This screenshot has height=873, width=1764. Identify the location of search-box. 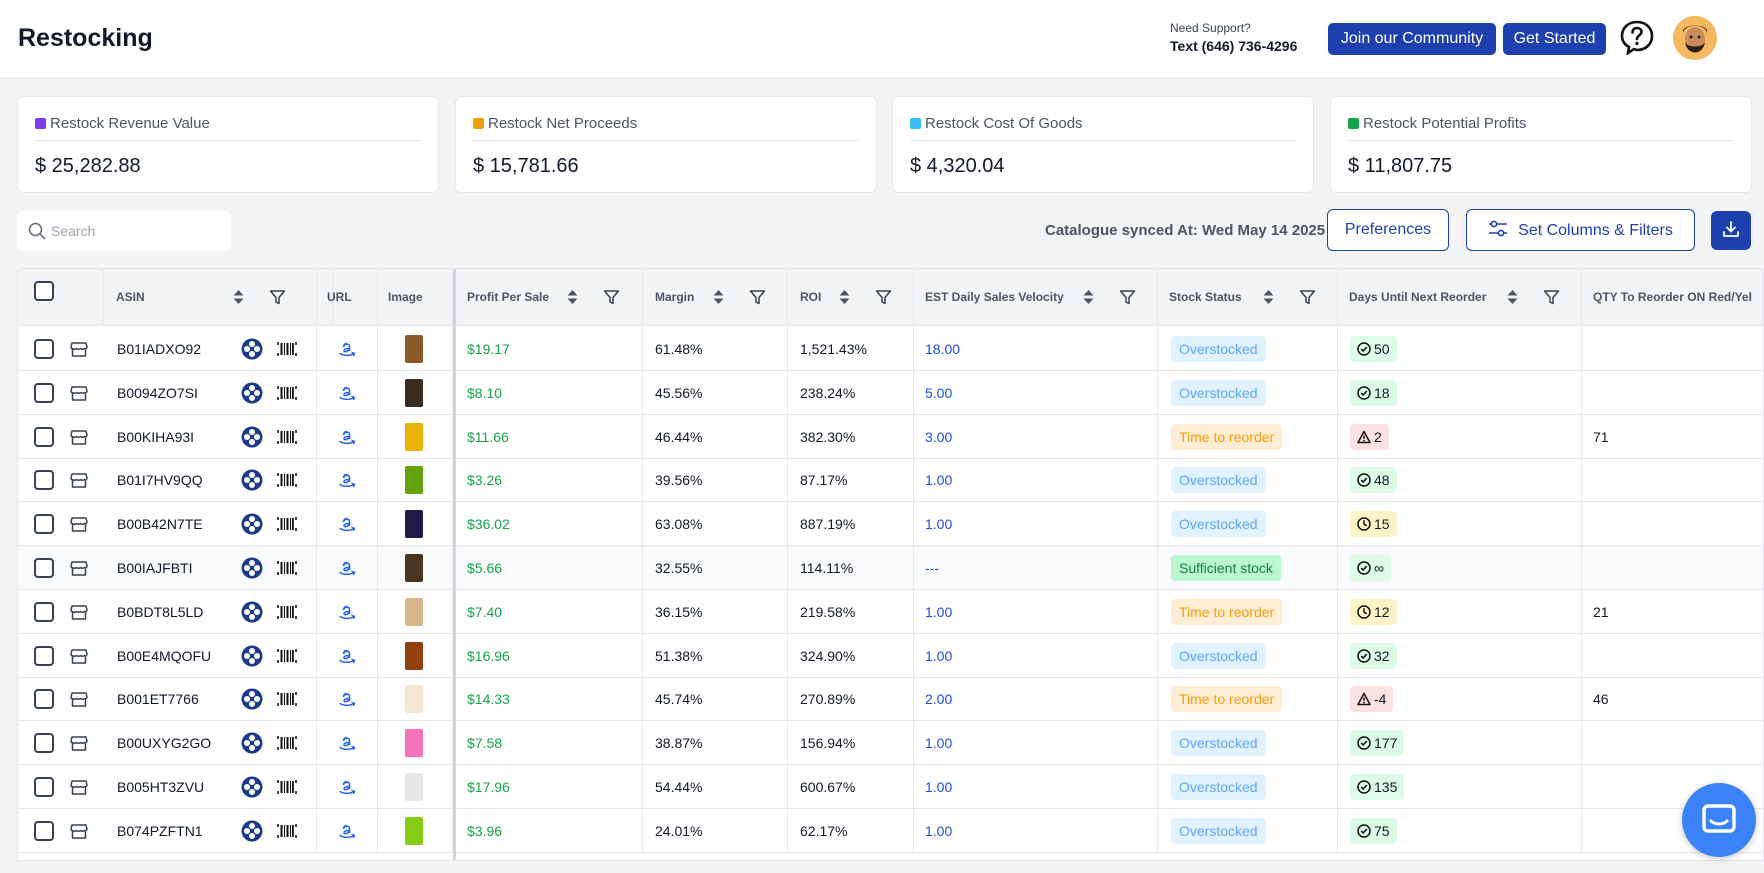
(124, 231).